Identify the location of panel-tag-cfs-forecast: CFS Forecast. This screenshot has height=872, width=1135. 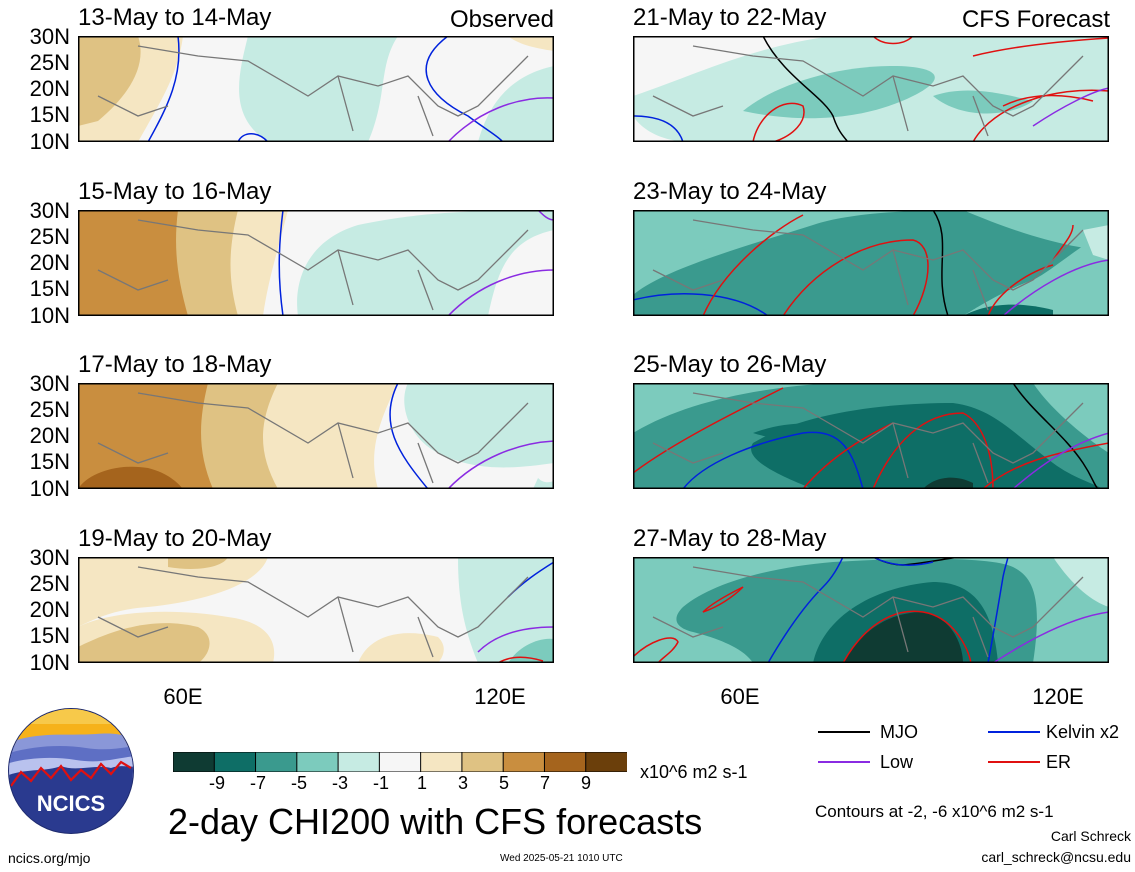
(1035, 19).